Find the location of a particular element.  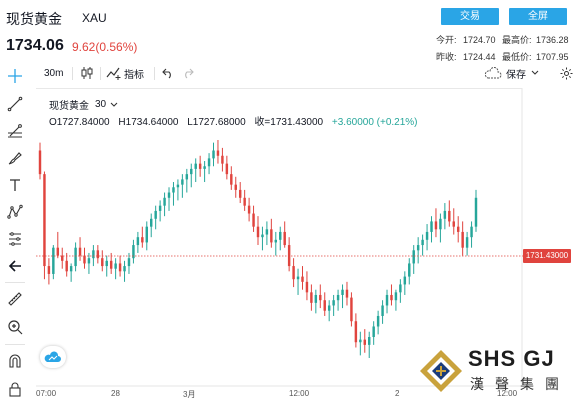

crosshair-icon is located at coordinates (15, 76).